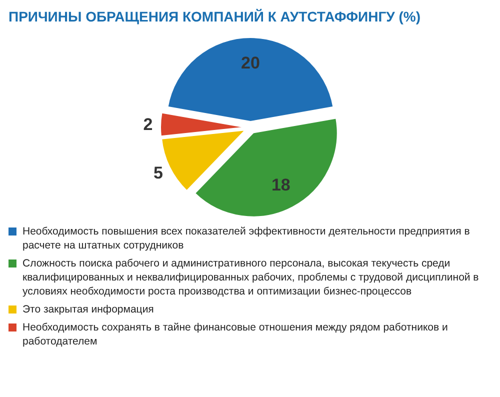 The height and width of the screenshot is (397, 500). Describe the element at coordinates (235, 335) in the screenshot. I see `legend-label: Необходимость сохранять в тайне финансовые отношения между рядом работников и работодателем` at that location.